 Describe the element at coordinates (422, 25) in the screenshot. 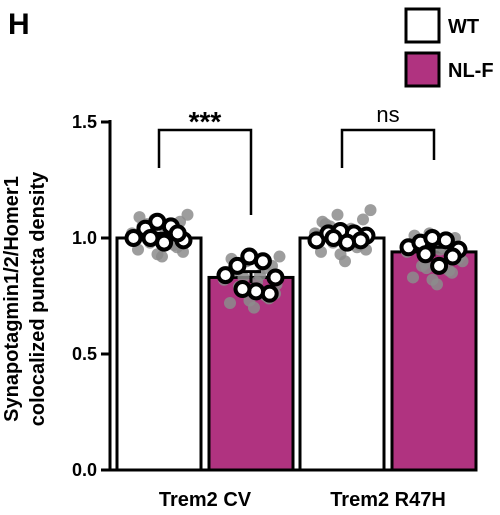

I see `legend-swatch-wt` at that location.